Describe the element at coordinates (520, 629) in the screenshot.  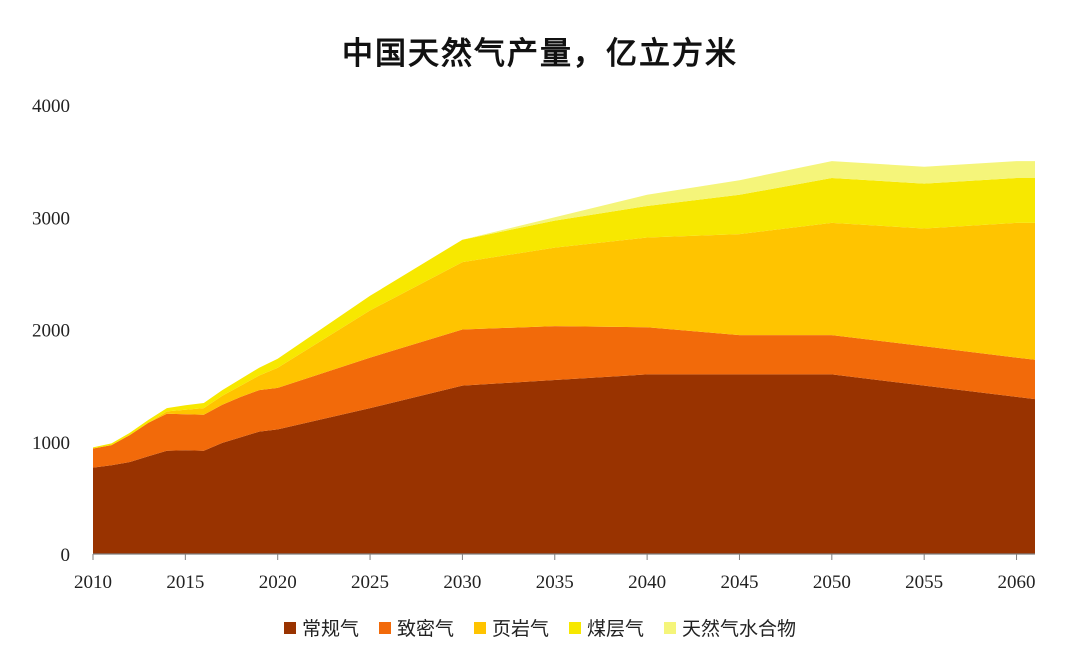
I see `legend-label: 页岩气` at that location.